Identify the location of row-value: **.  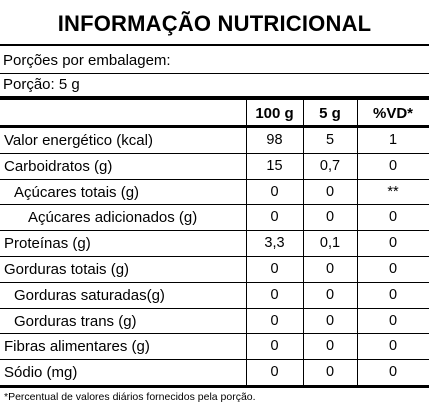
(393, 191).